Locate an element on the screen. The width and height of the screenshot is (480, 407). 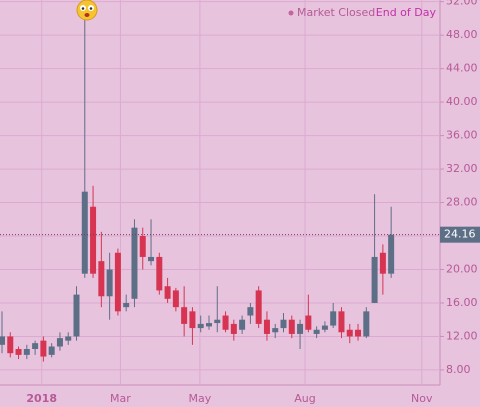
mode: End of Day is located at coordinates (406, 12).